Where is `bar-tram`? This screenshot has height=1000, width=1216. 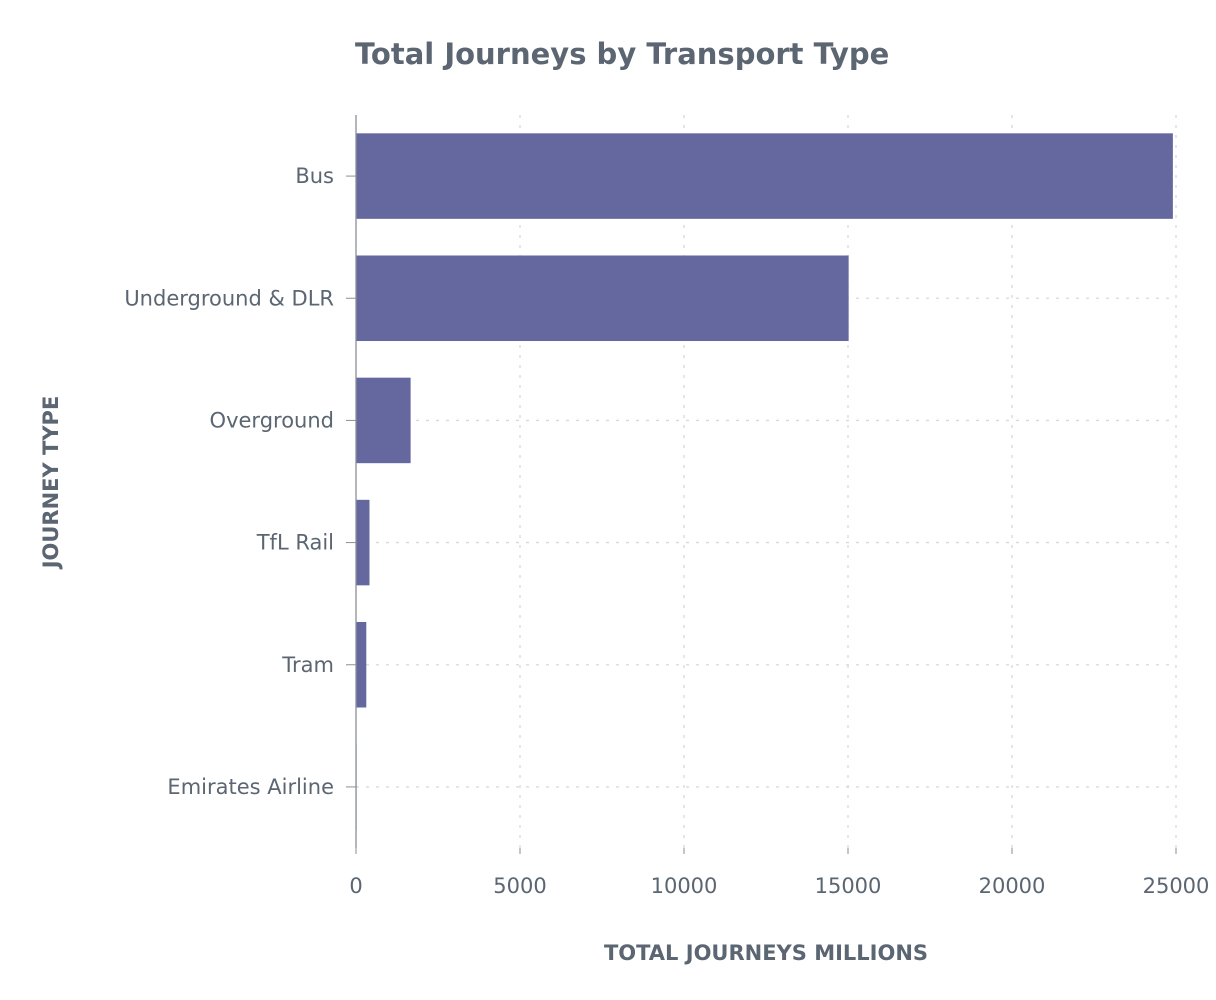 bar-tram is located at coordinates (361, 664).